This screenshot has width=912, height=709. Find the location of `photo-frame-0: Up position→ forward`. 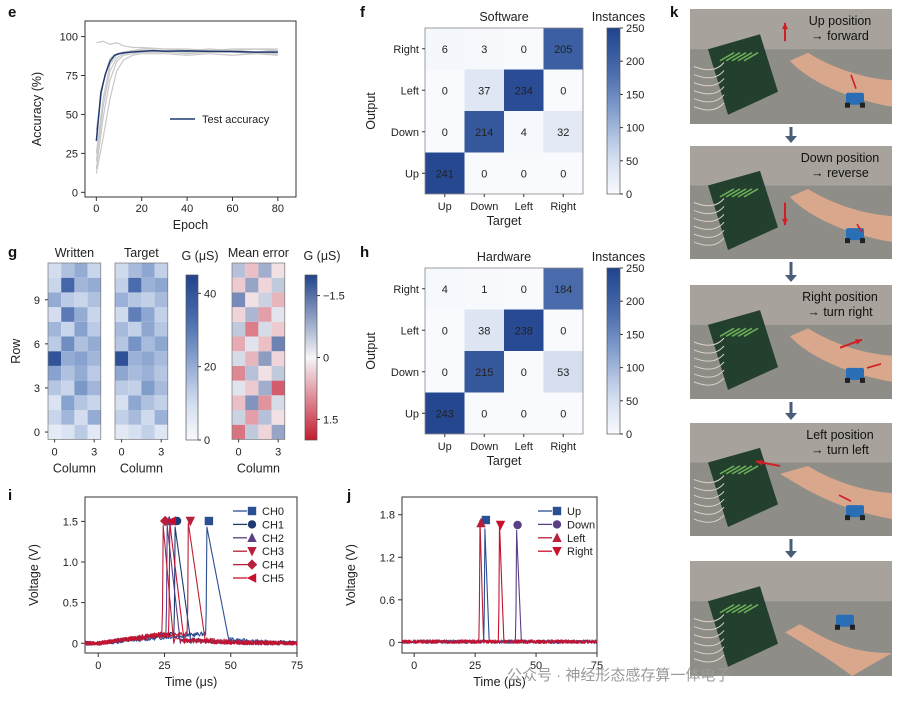

photo-frame-0: Up position→ forward is located at coordinates (791, 66).